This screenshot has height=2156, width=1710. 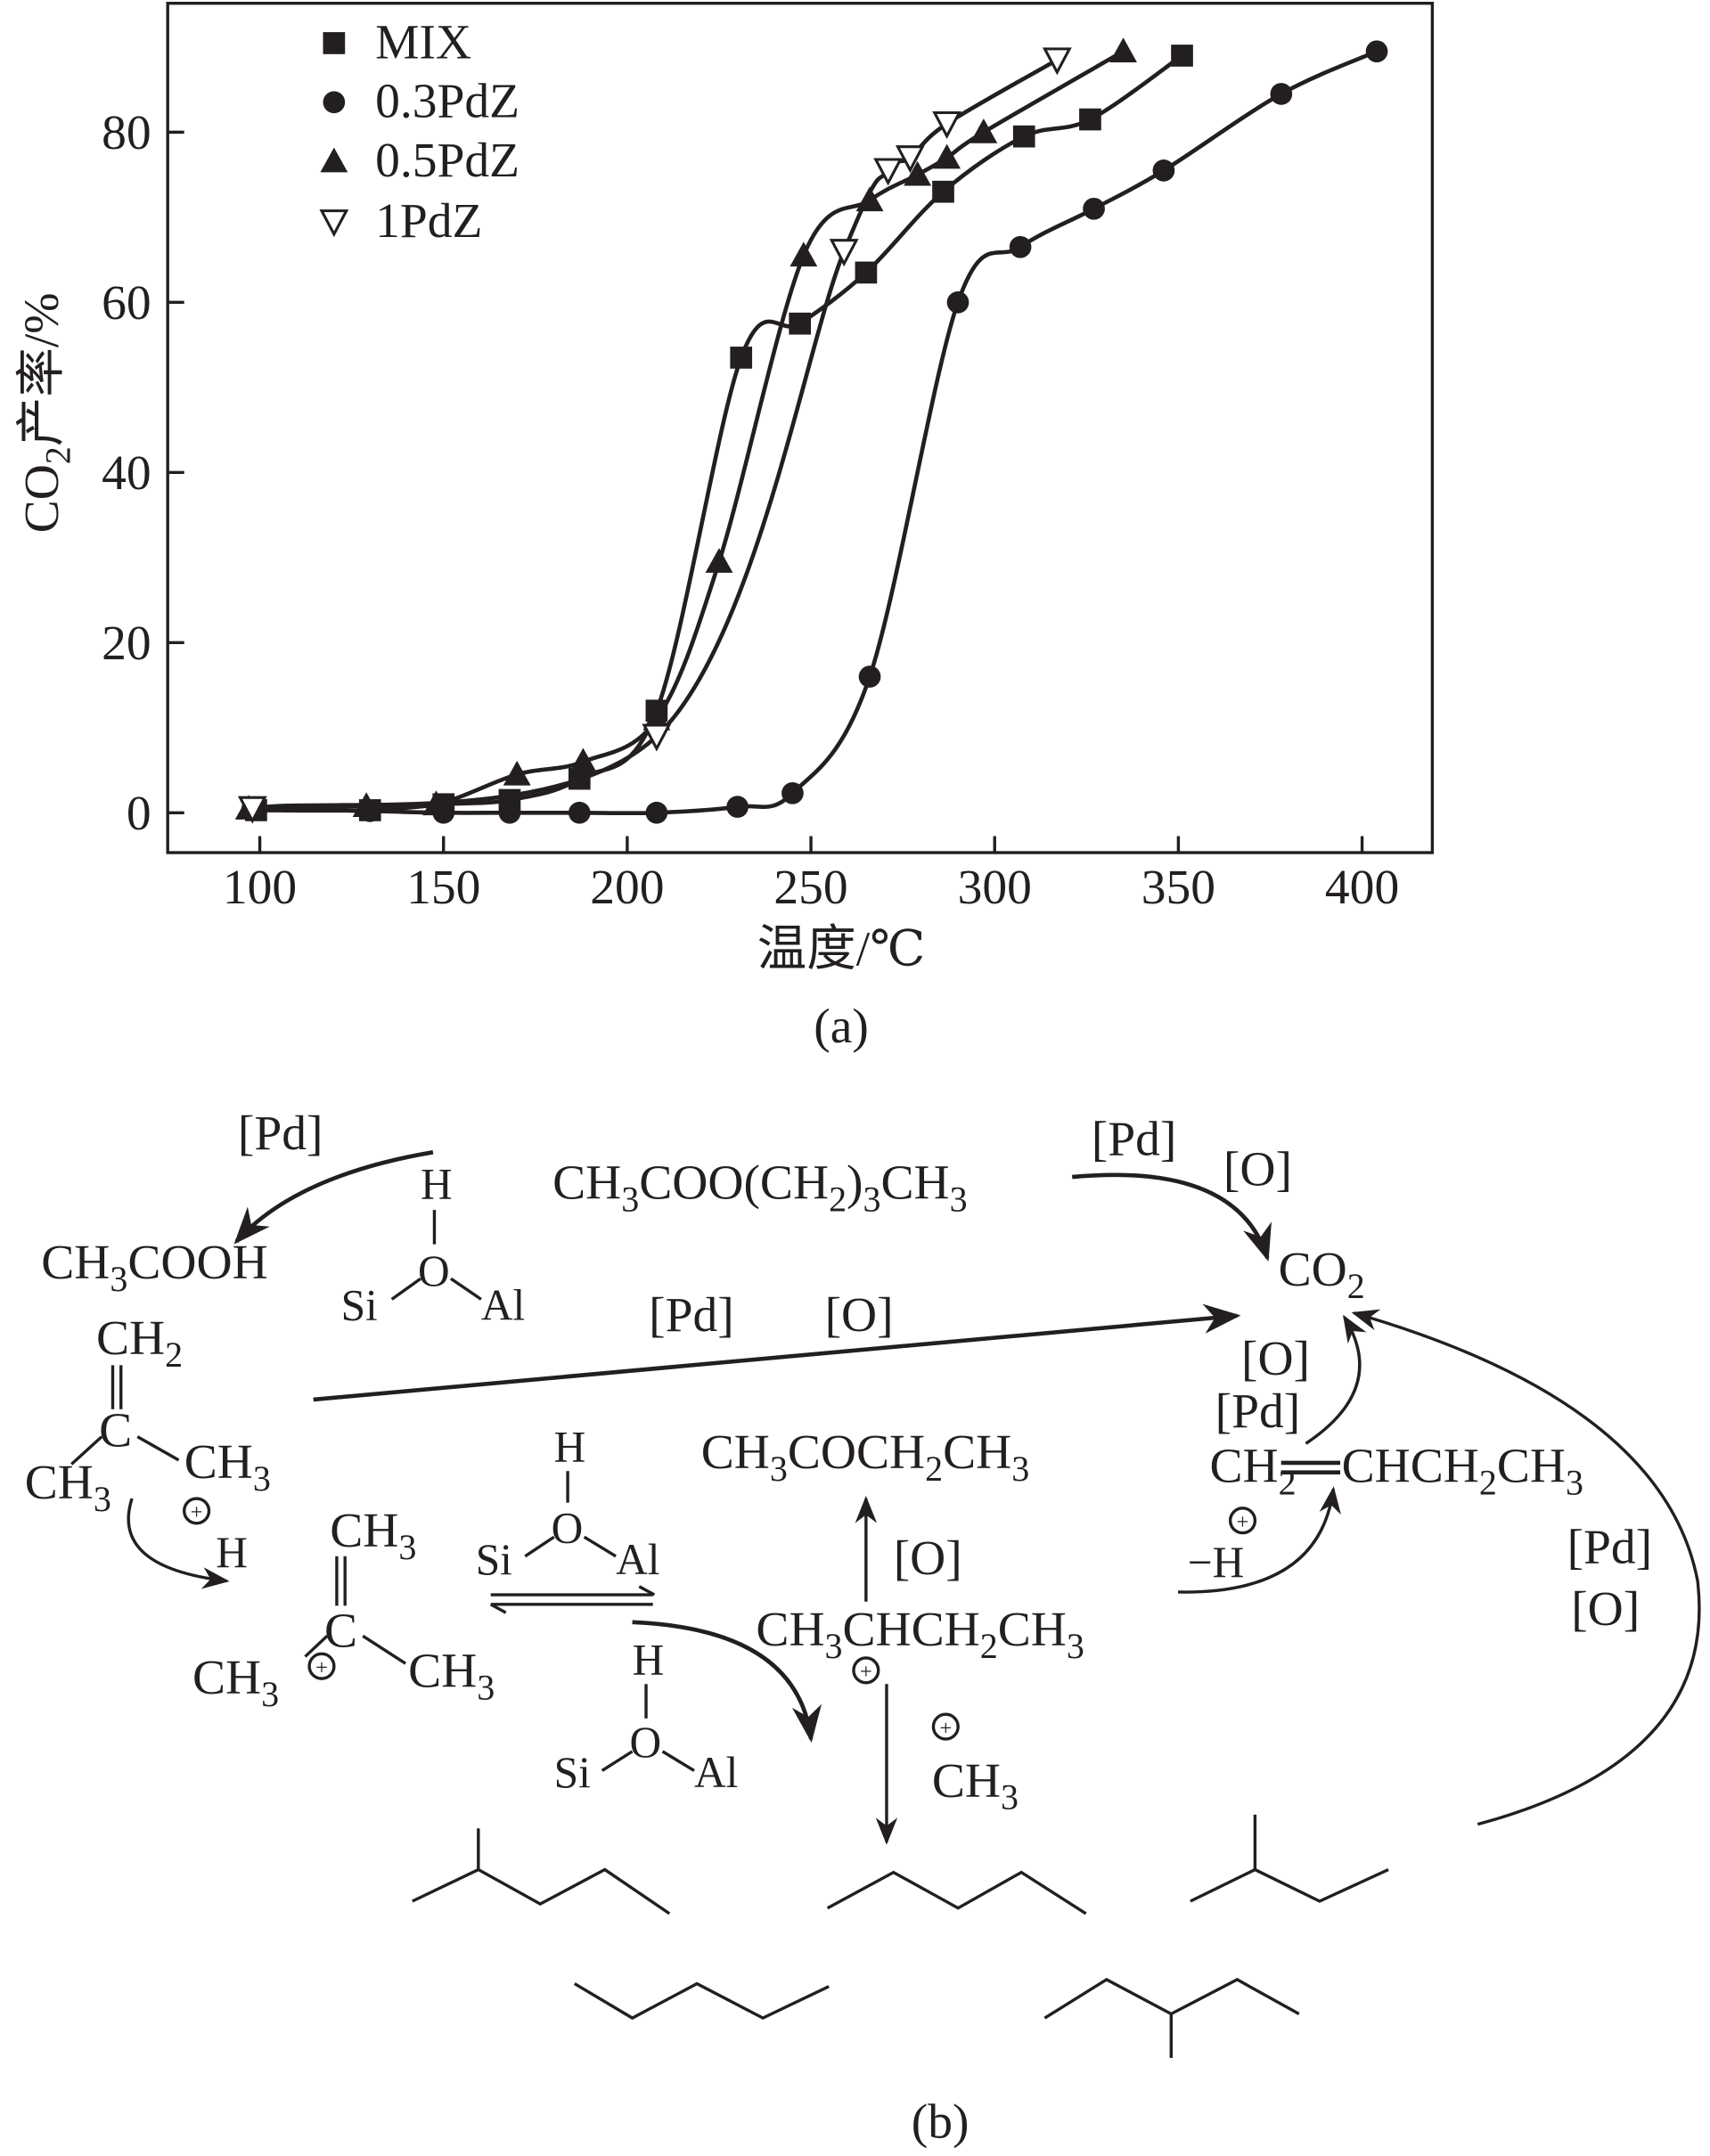 What do you see at coordinates (47, 412) in the screenshot?
I see `y-axis-label: CO2产率/%` at bounding box center [47, 412].